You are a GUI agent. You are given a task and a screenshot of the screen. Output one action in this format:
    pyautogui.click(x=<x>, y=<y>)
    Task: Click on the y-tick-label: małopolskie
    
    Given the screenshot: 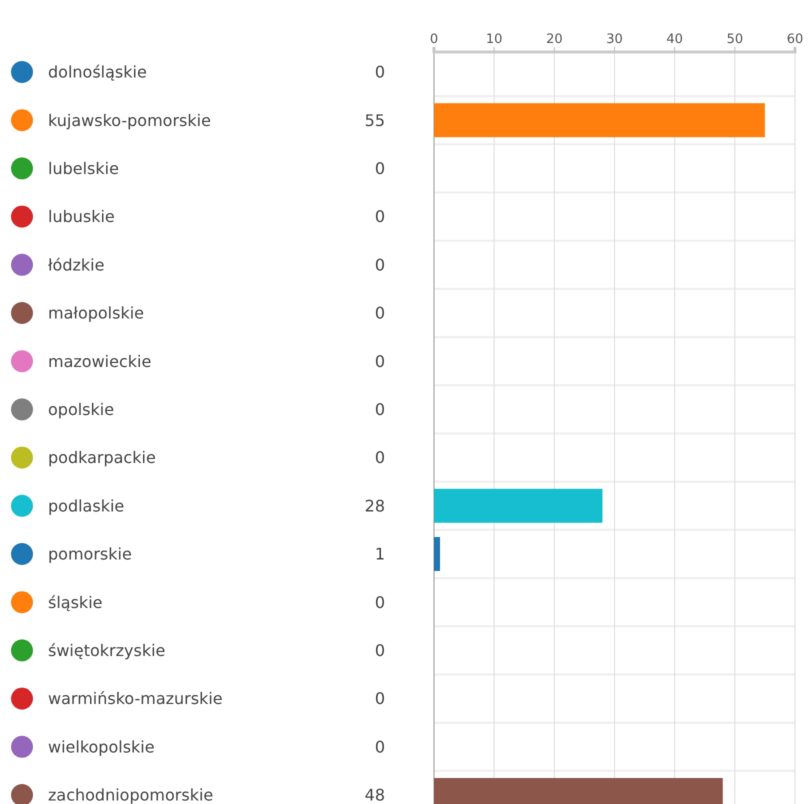 What is the action you would take?
    pyautogui.click(x=96, y=313)
    